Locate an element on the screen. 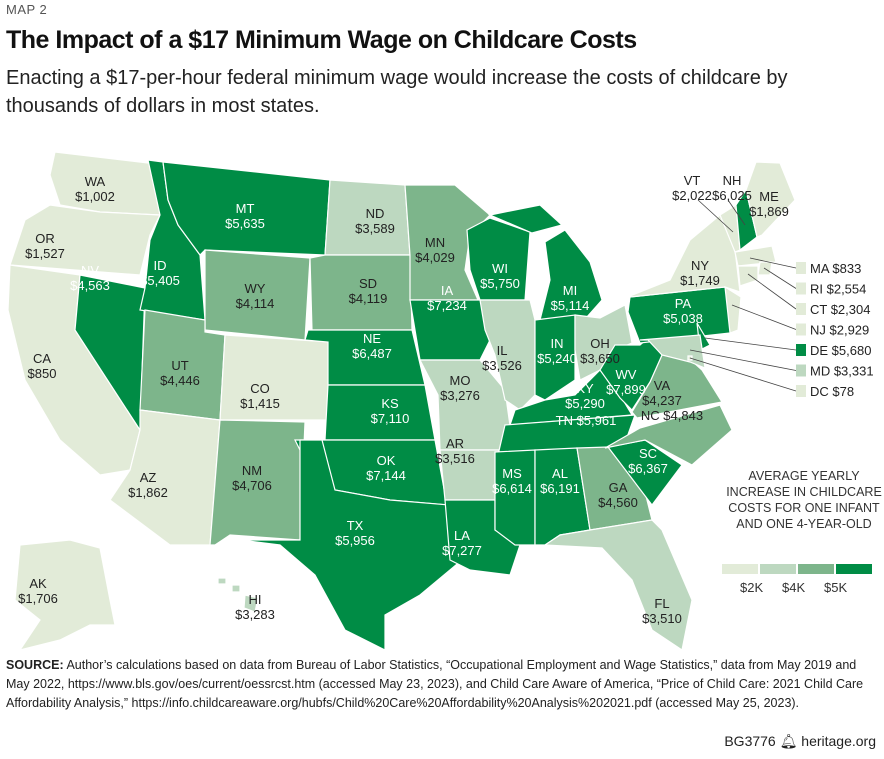 This screenshot has height=759, width=884. state-label-sd: SD $4,119 is located at coordinates (368, 291).